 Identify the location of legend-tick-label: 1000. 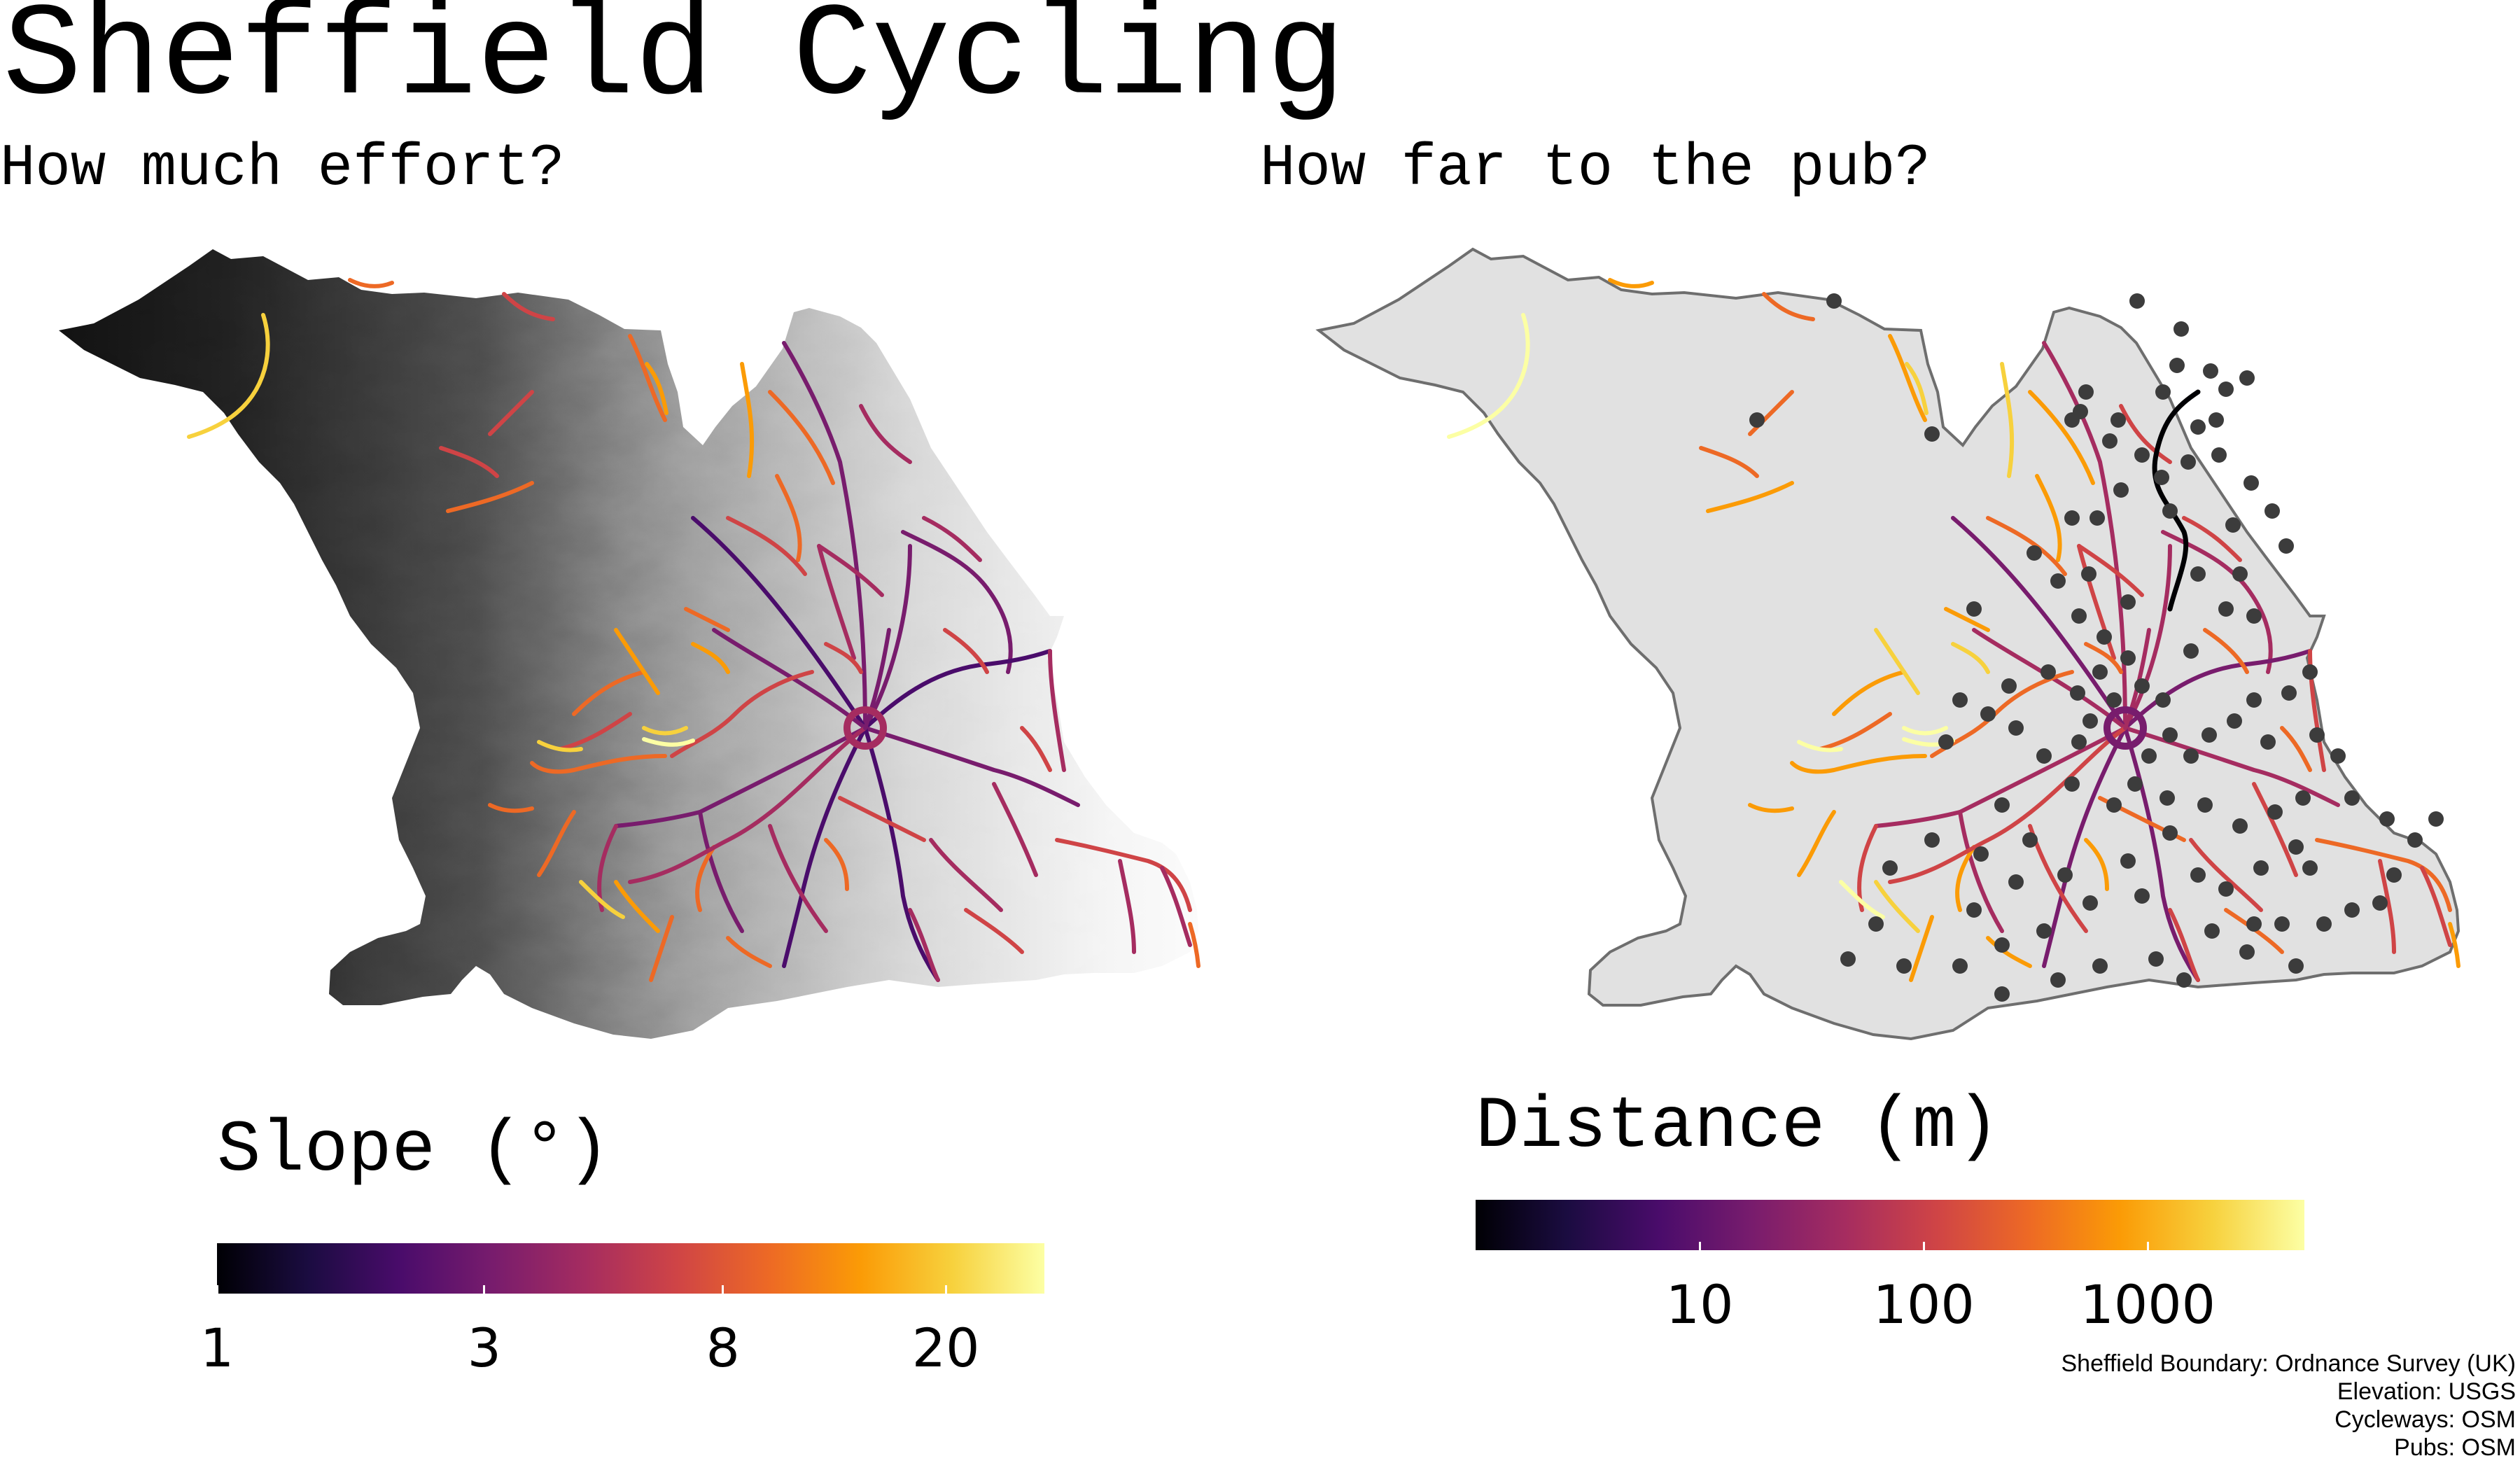
(2148, 1304).